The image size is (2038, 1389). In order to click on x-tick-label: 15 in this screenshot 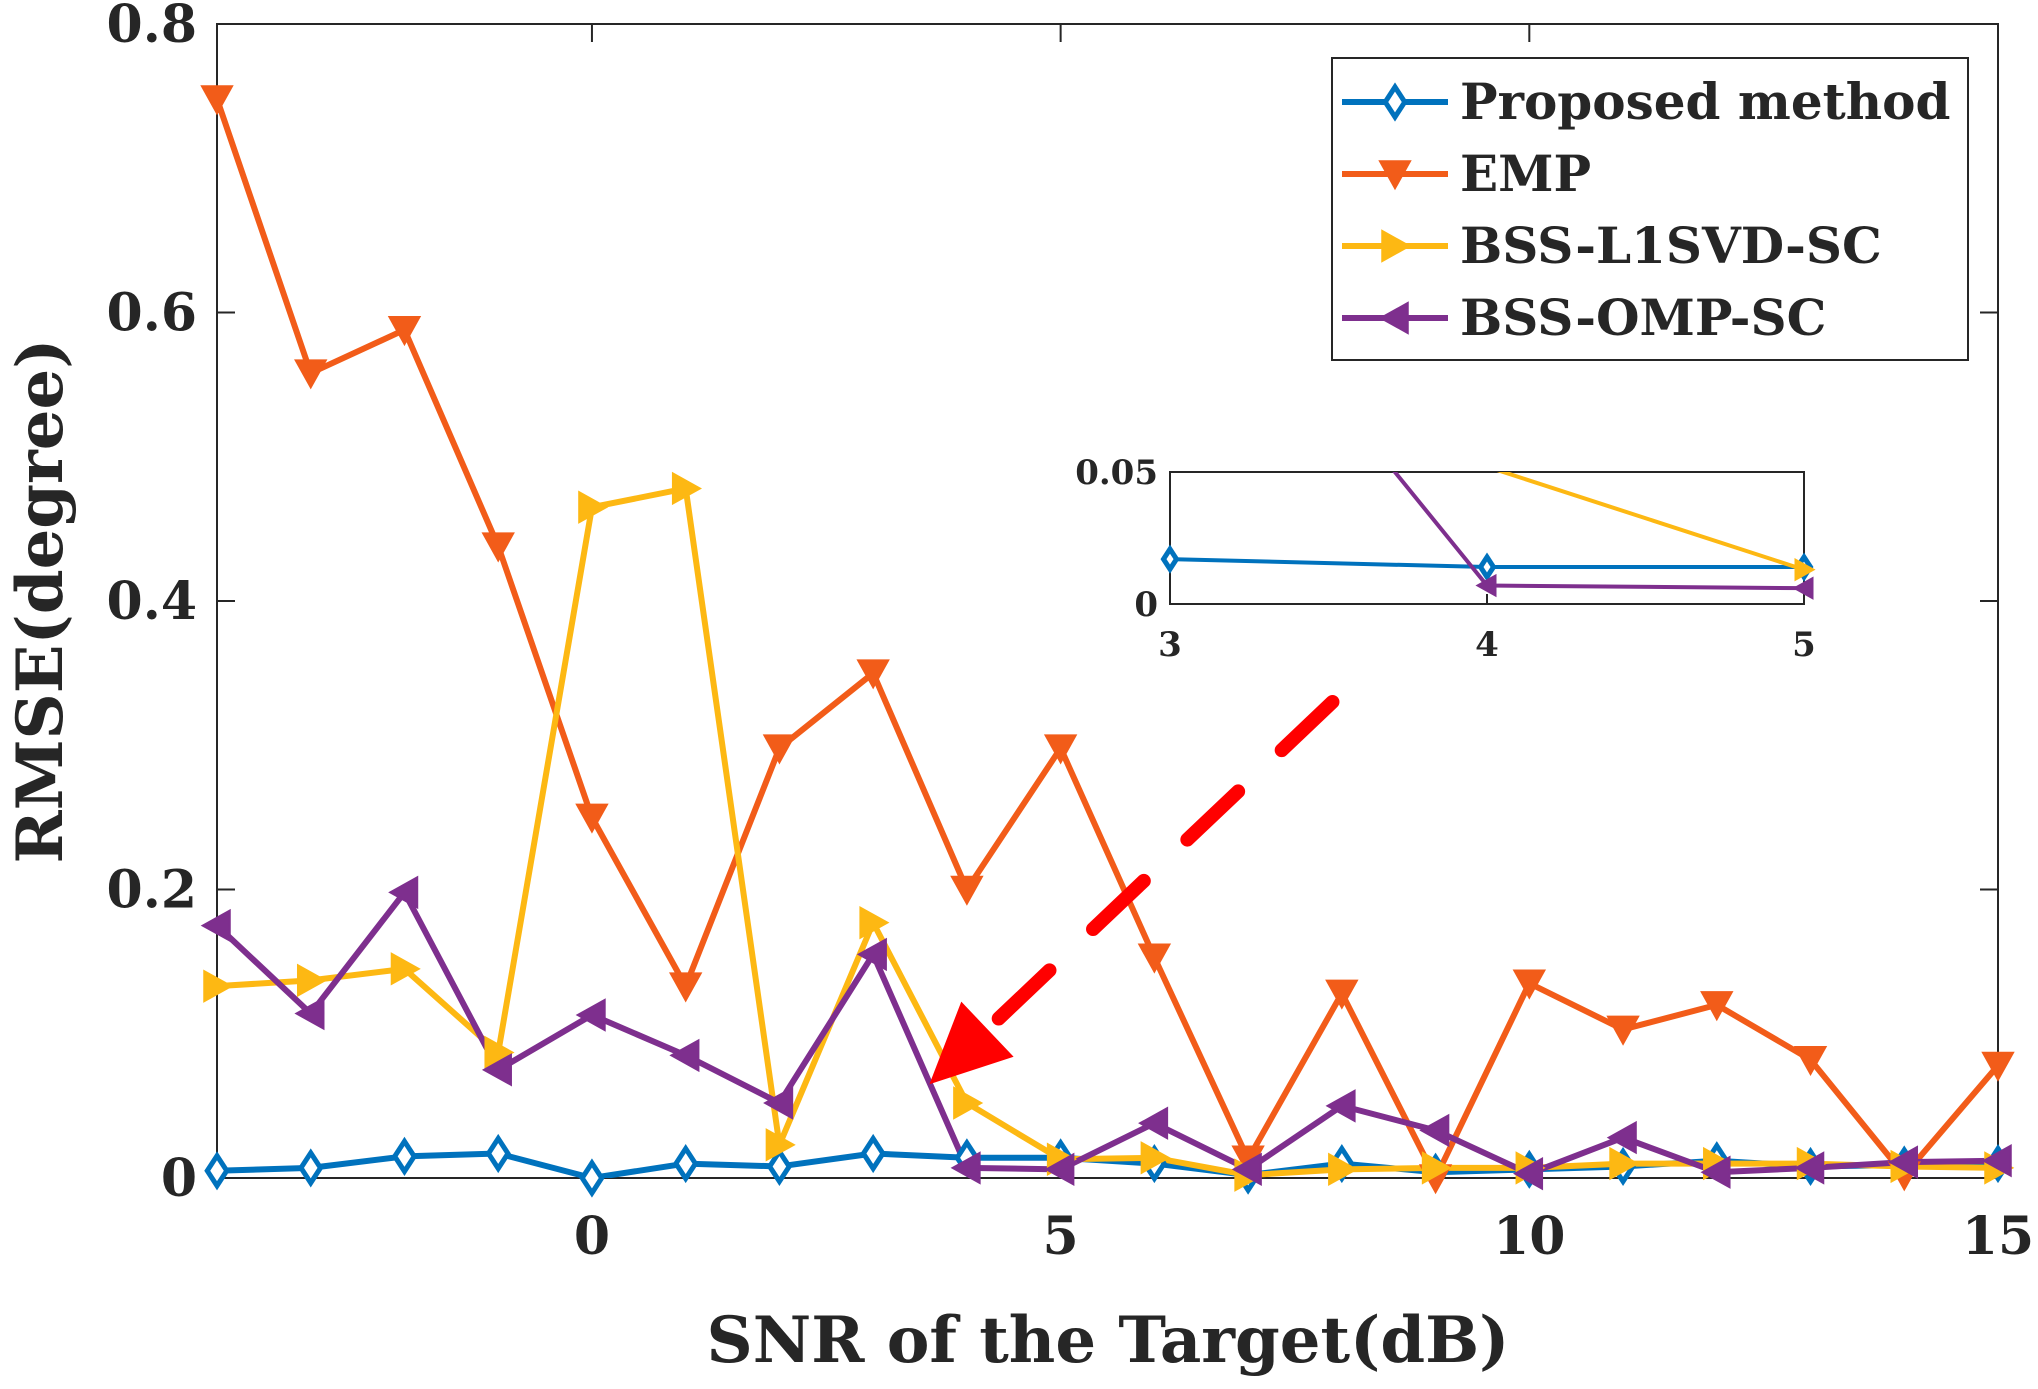, I will do `click(1998, 1236)`.